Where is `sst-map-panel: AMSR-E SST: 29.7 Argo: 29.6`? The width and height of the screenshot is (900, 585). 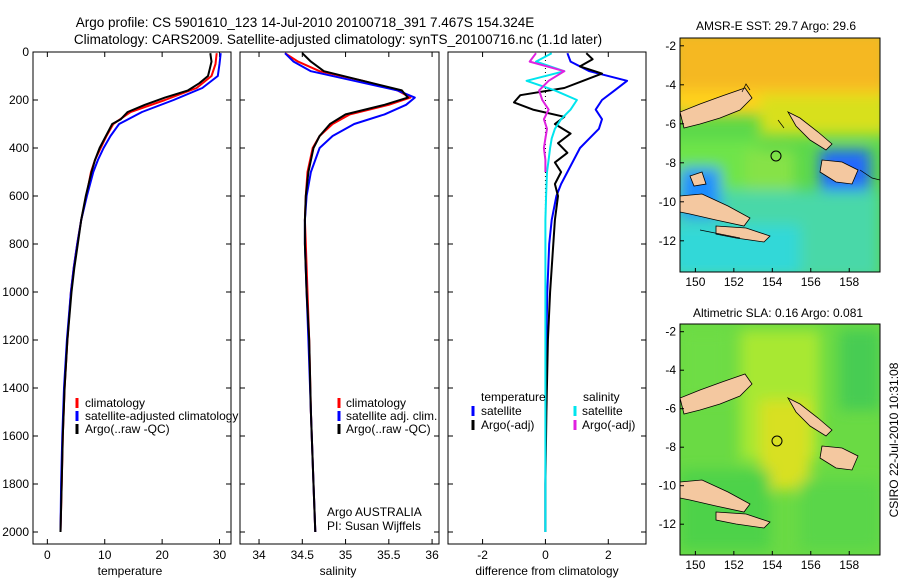
sst-map-panel: AMSR-E SST: 29.7 Argo: 29.6 is located at coordinates (770, 154).